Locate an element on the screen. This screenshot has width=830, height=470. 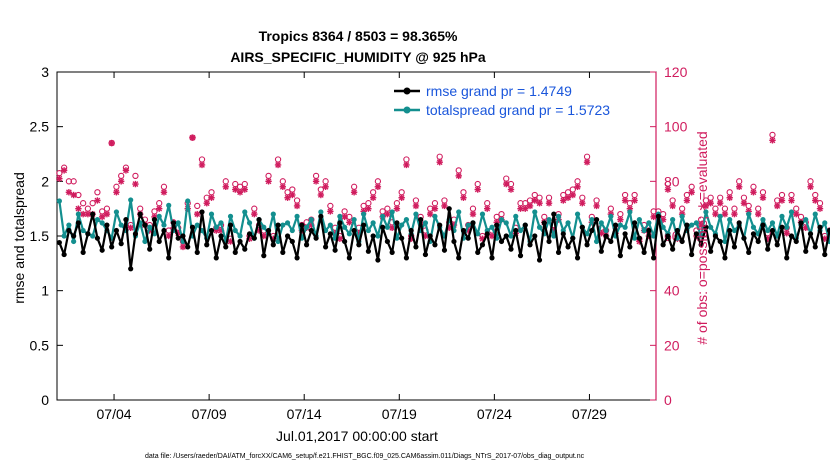
y-axis-label-left: rmse and totalspread is located at coordinates (19, 238).